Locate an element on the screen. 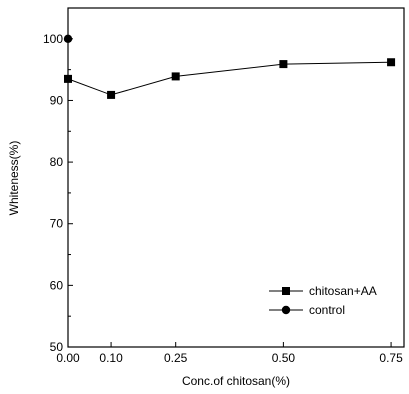 This screenshot has width=409, height=394. legend-label-1: control is located at coordinates (327, 310).